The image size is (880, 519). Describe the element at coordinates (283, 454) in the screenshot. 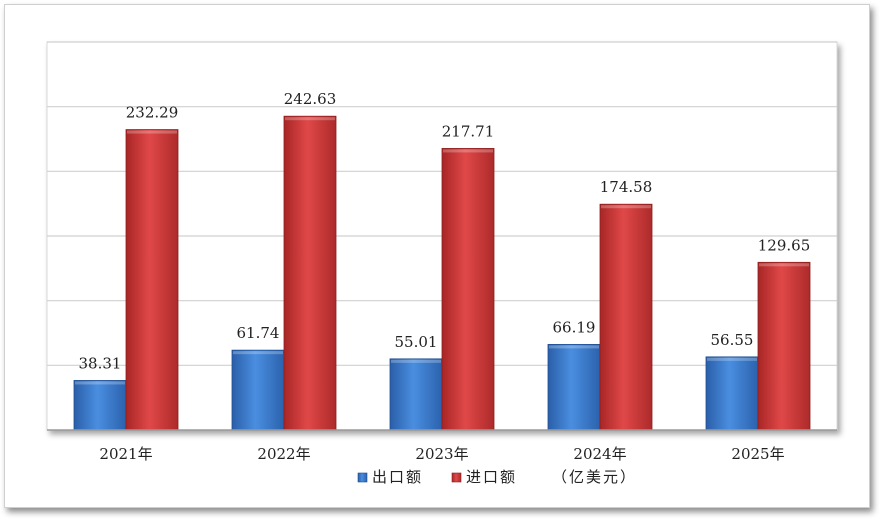

I see `x-tick-label: 2022年` at that location.